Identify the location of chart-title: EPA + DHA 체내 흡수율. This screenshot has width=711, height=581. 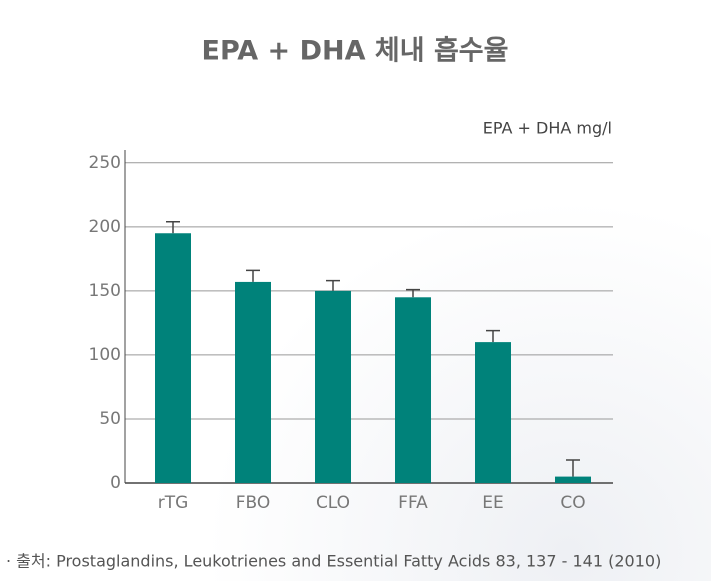
(355, 51).